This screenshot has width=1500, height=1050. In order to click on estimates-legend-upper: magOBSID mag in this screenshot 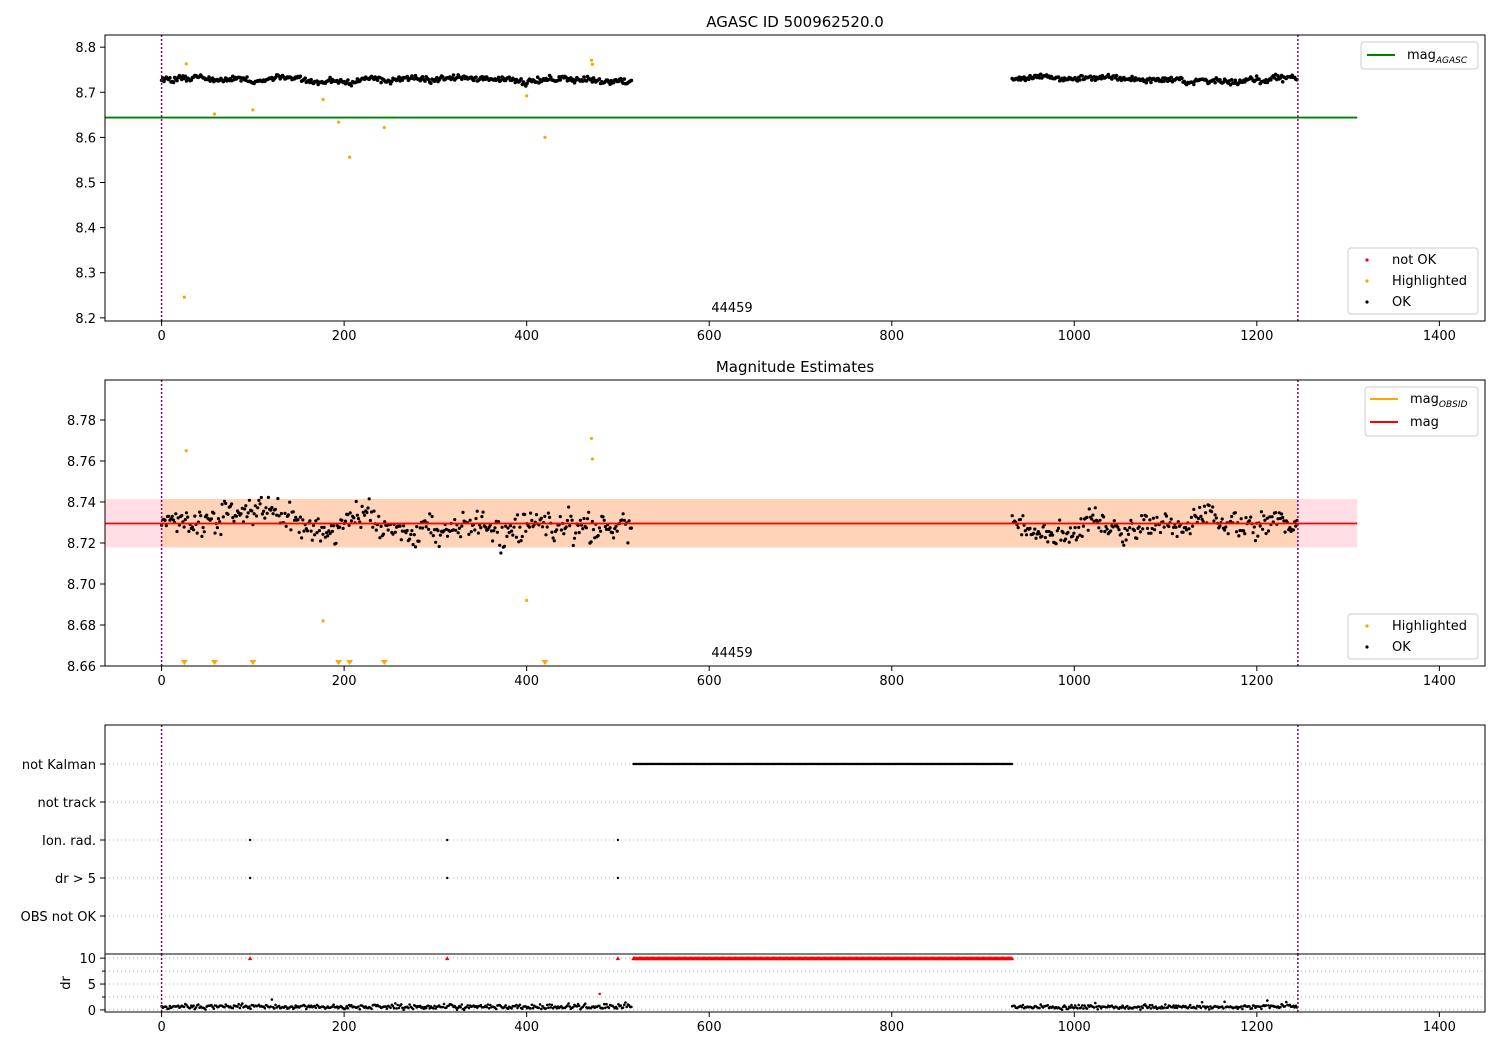, I will do `click(1421, 411)`.